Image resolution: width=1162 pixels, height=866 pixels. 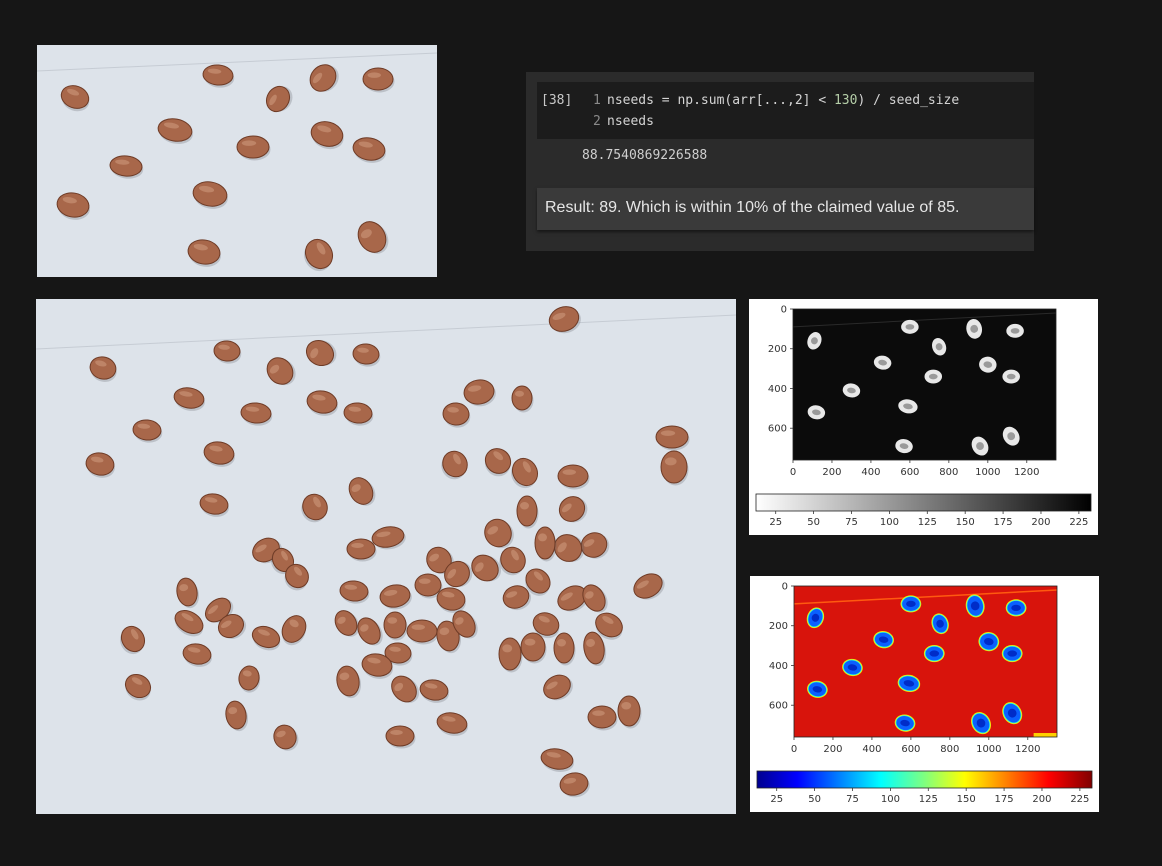 I want to click on colorbar, so click(x=924, y=779).